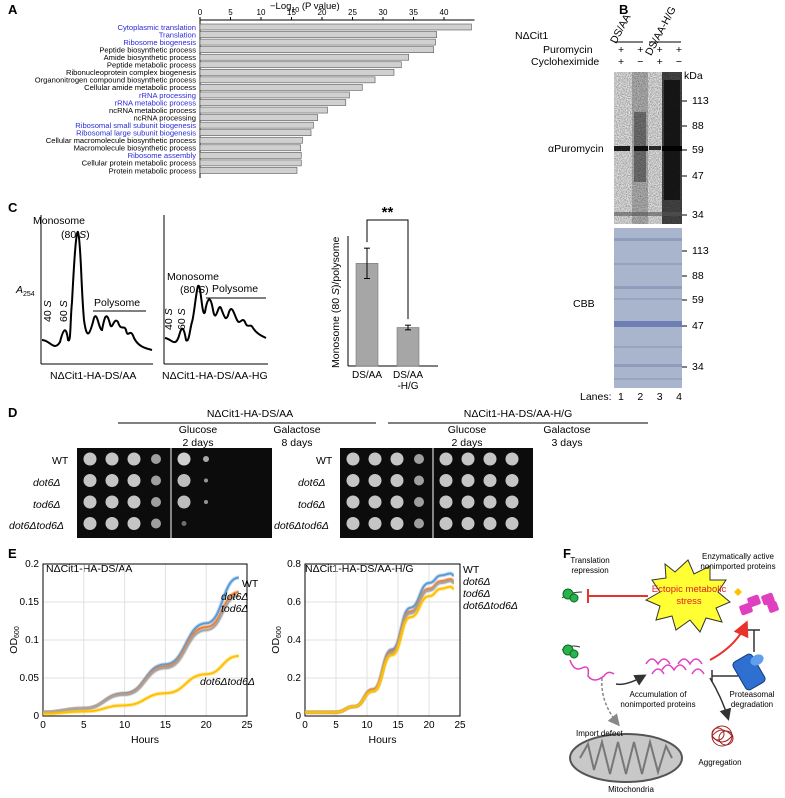 This screenshot has height=798, width=785. Describe the element at coordinates (305, 7) in the screenshot. I see `go-xaxis-title: −Log10 (P value)` at that location.